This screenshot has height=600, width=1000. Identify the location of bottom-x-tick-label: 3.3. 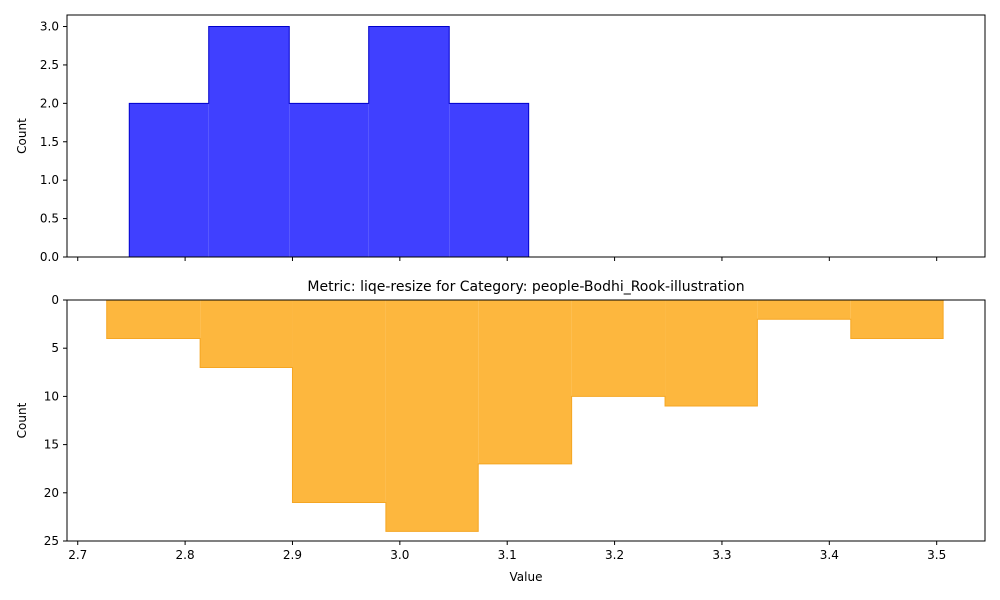
(721, 555).